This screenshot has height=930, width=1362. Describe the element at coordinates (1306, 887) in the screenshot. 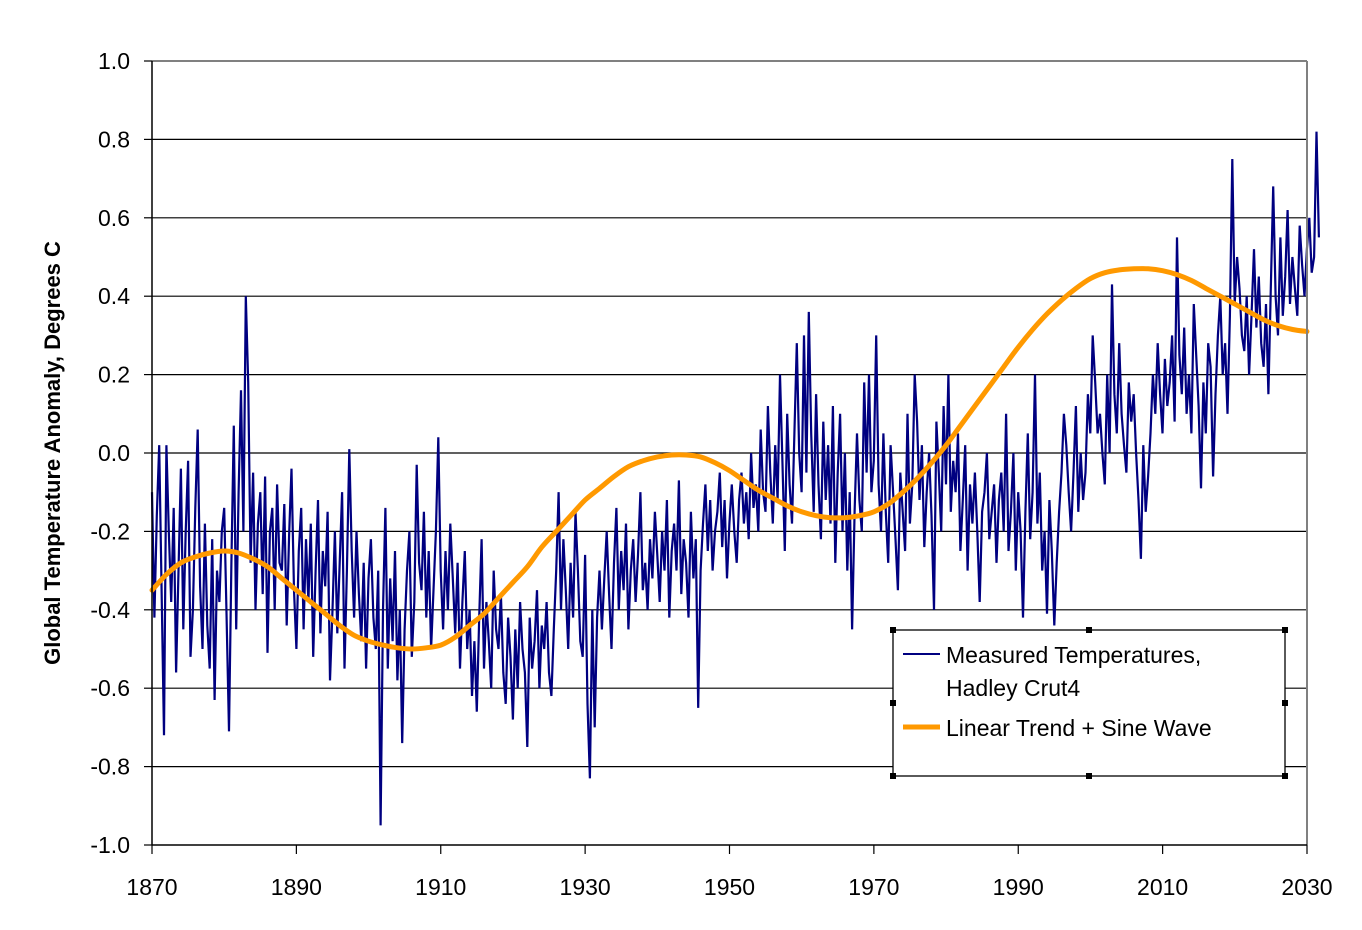

I see `x-tick-label: 2030` at that location.